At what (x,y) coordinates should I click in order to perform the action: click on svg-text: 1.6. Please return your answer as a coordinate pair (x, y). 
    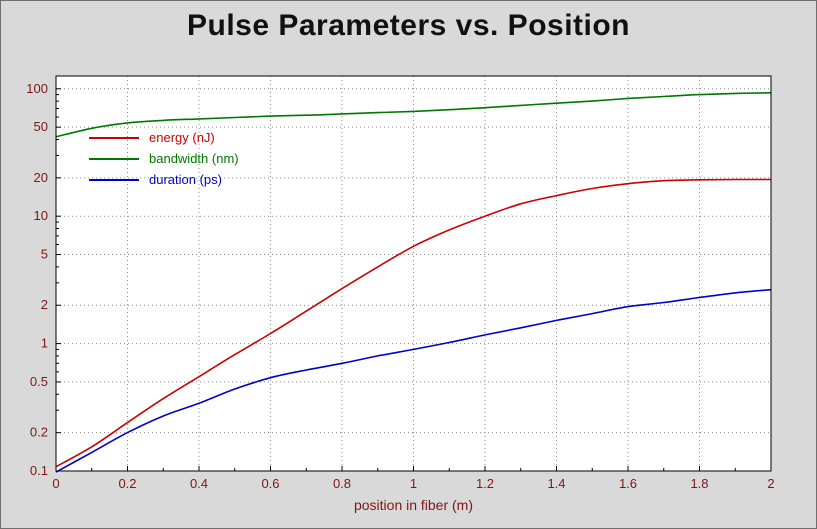
    Looking at the image, I should click on (628, 483).